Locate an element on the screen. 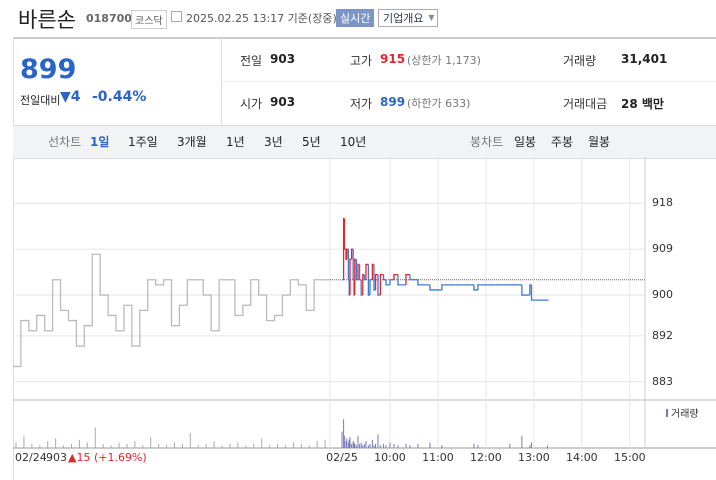  y-tick-label: 883 is located at coordinates (662, 381).